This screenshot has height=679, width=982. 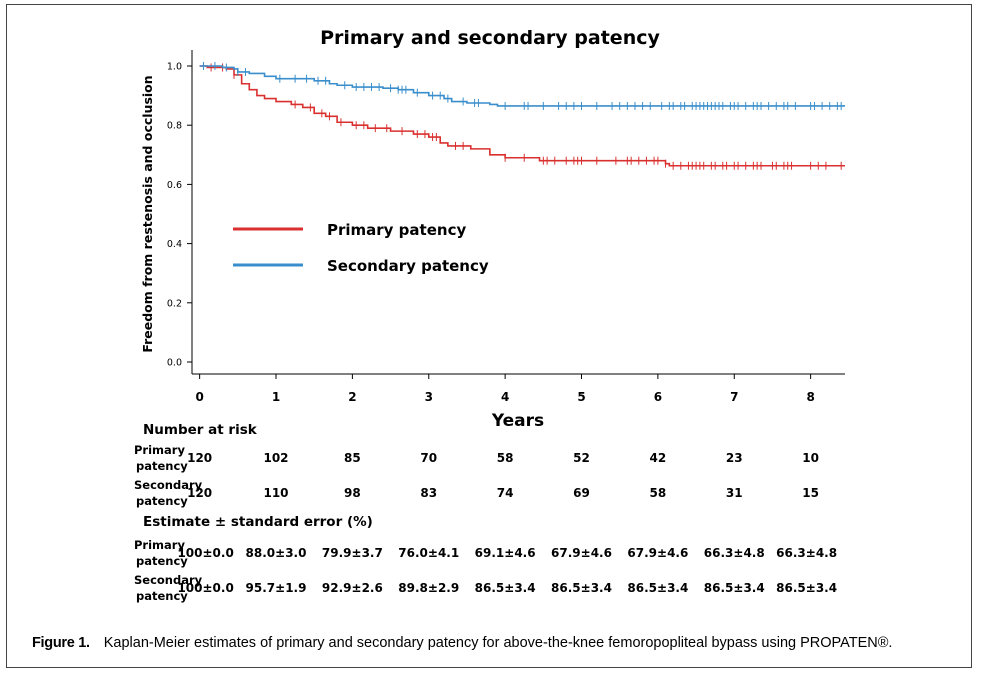 I want to click on risk-table-title: Number at risk, so click(x=200, y=430).